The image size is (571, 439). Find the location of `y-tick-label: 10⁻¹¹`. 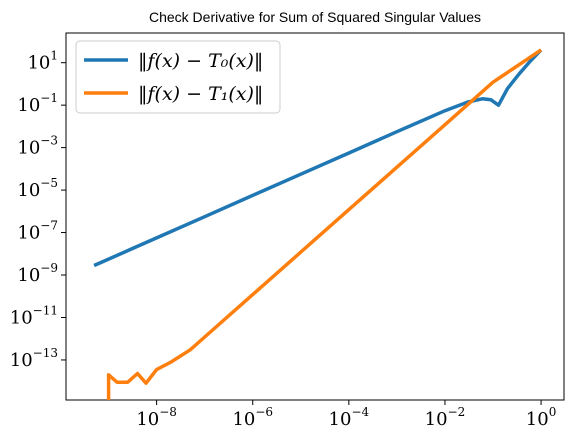

y-tick-label: 10⁻¹¹ is located at coordinates (34, 315).